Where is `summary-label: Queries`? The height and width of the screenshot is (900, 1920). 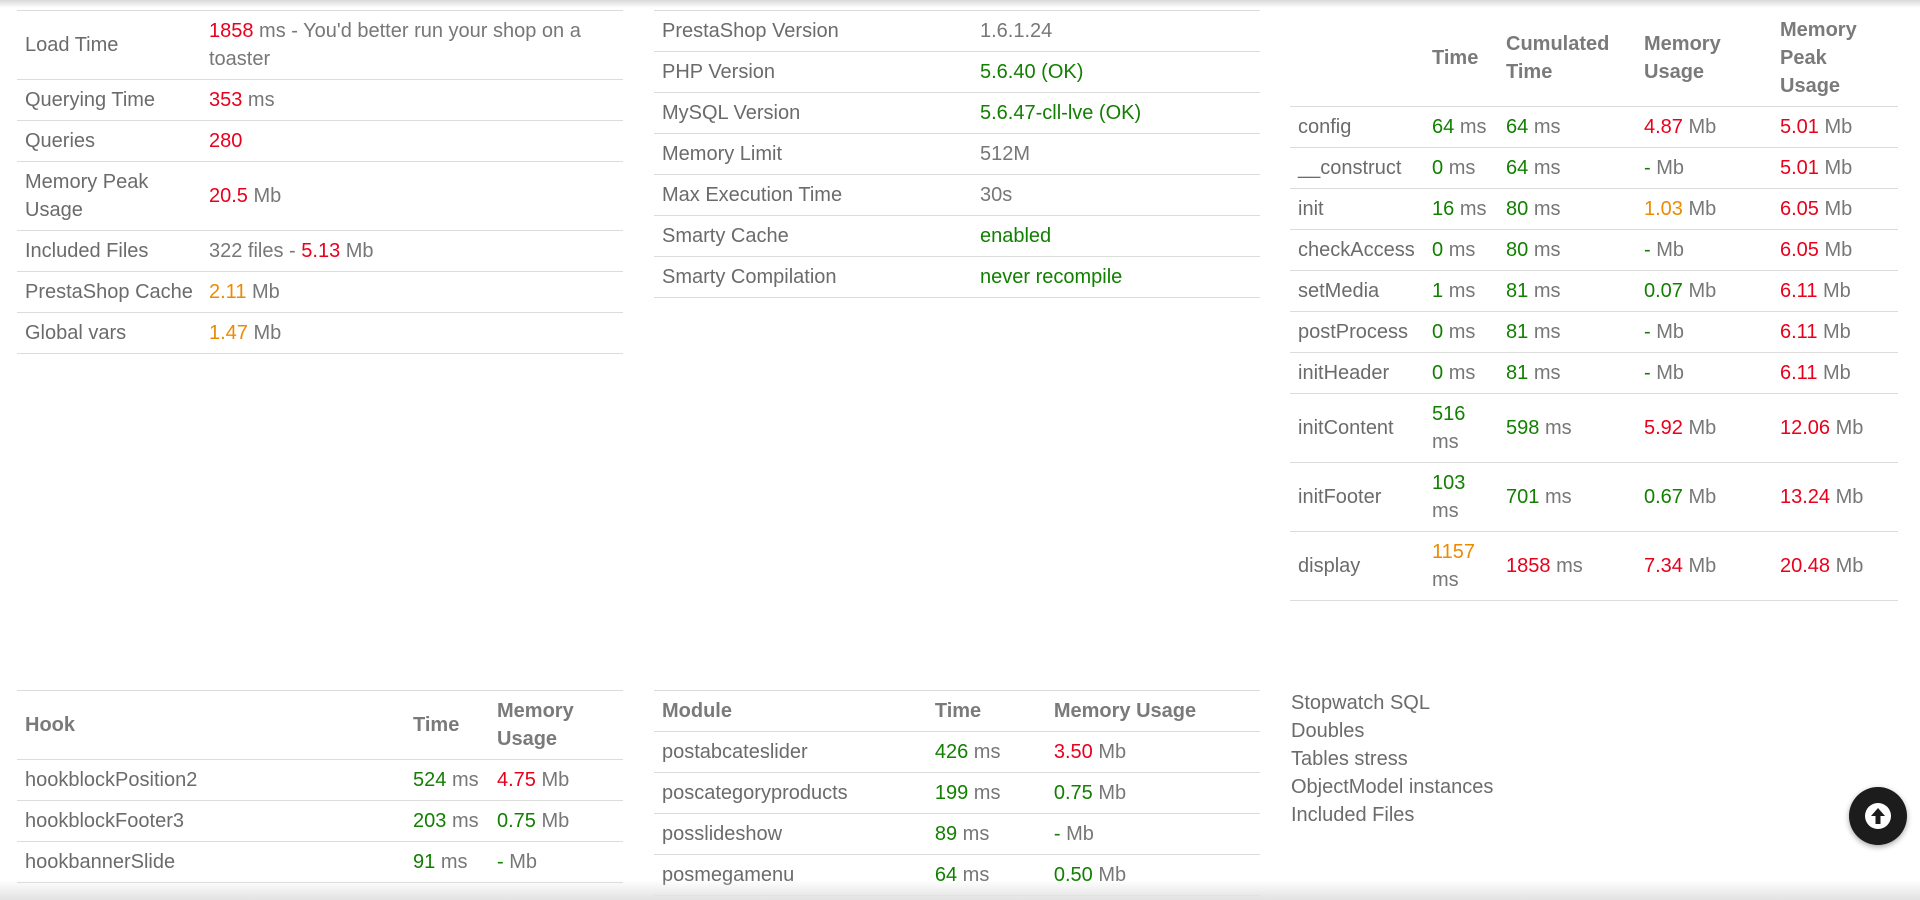
summary-label: Queries is located at coordinates (109, 141).